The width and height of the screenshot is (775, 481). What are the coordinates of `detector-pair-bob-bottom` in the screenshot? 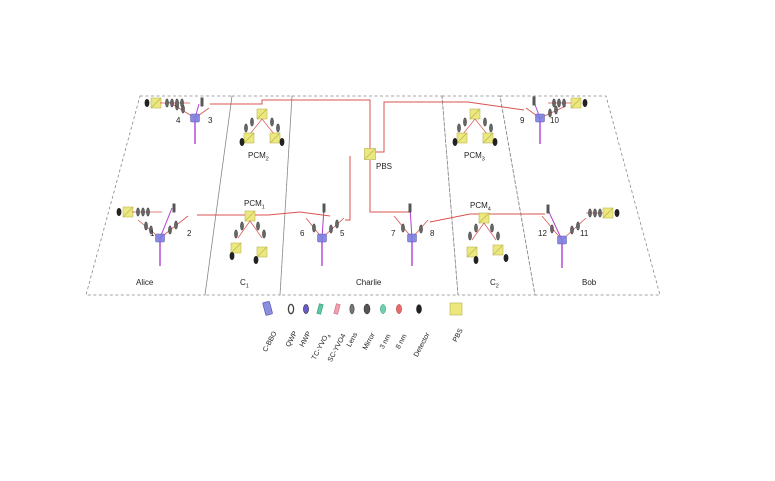 It's located at (603, 213).